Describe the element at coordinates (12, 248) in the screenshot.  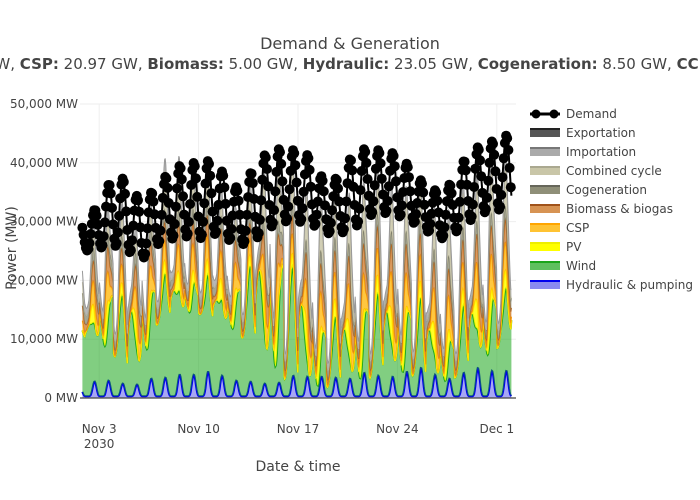
I see `y-axis-title: Power (MW)` at that location.